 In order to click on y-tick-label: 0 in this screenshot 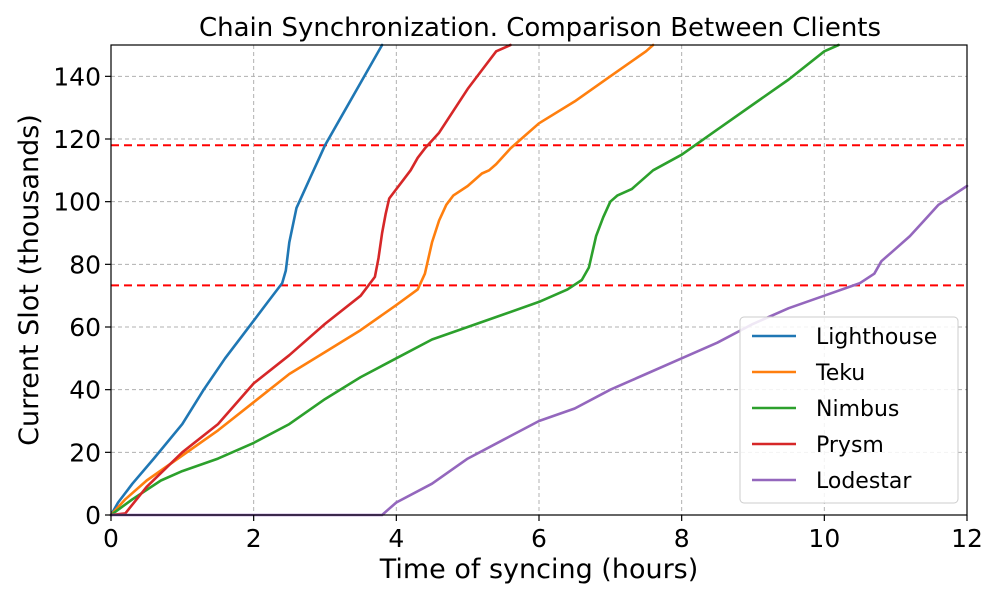, I will do `click(93, 515)`.